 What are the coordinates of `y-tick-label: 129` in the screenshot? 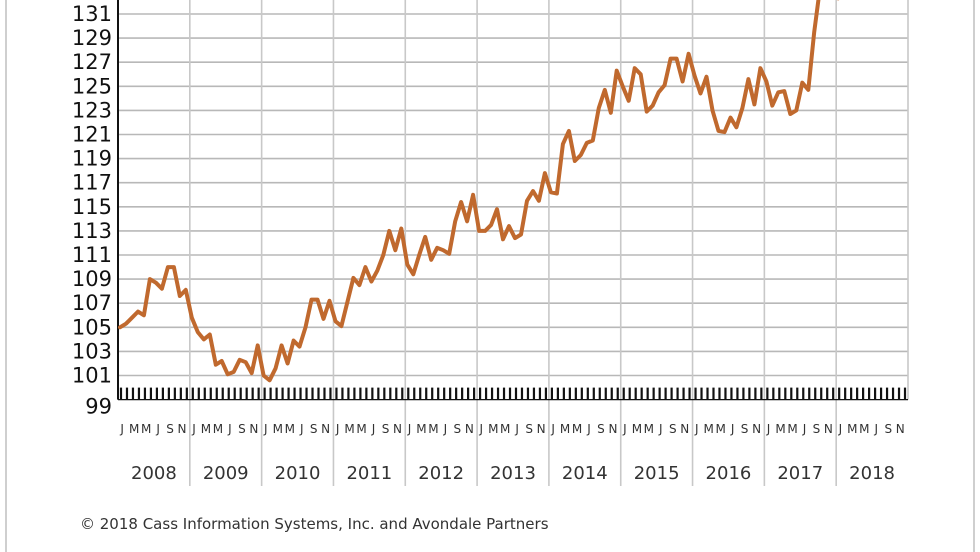 It's located at (92, 38).